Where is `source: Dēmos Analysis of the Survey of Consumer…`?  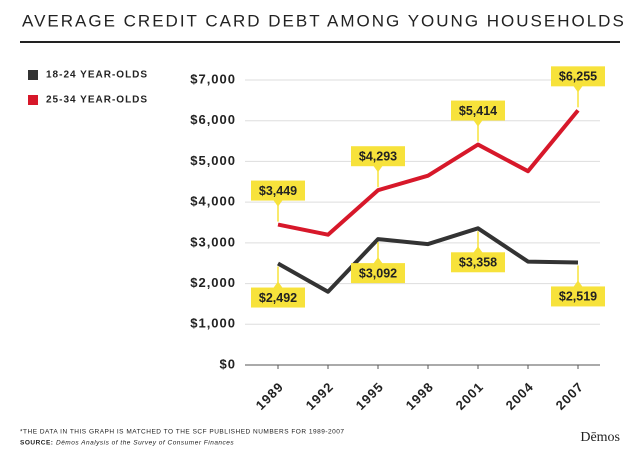 source: Dēmos Analysis of the Survey of Consumer… is located at coordinates (145, 443).